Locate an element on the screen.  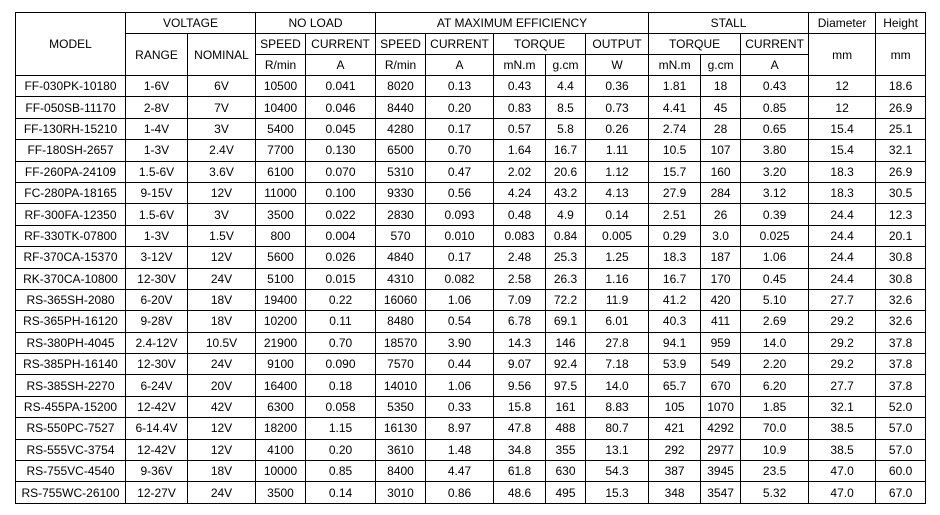
header-cell: Diameter is located at coordinates (842, 23).